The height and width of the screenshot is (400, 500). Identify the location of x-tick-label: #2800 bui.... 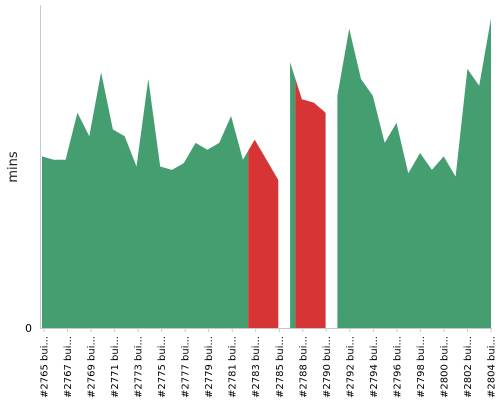
(444, 367).